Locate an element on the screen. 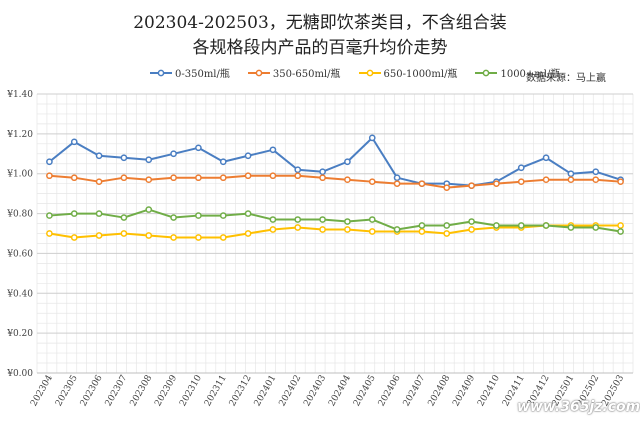 Image resolution: width=640 pixels, height=422 pixels. legend-item-0-350ml: 0-350ml/瓶 is located at coordinates (190, 72).